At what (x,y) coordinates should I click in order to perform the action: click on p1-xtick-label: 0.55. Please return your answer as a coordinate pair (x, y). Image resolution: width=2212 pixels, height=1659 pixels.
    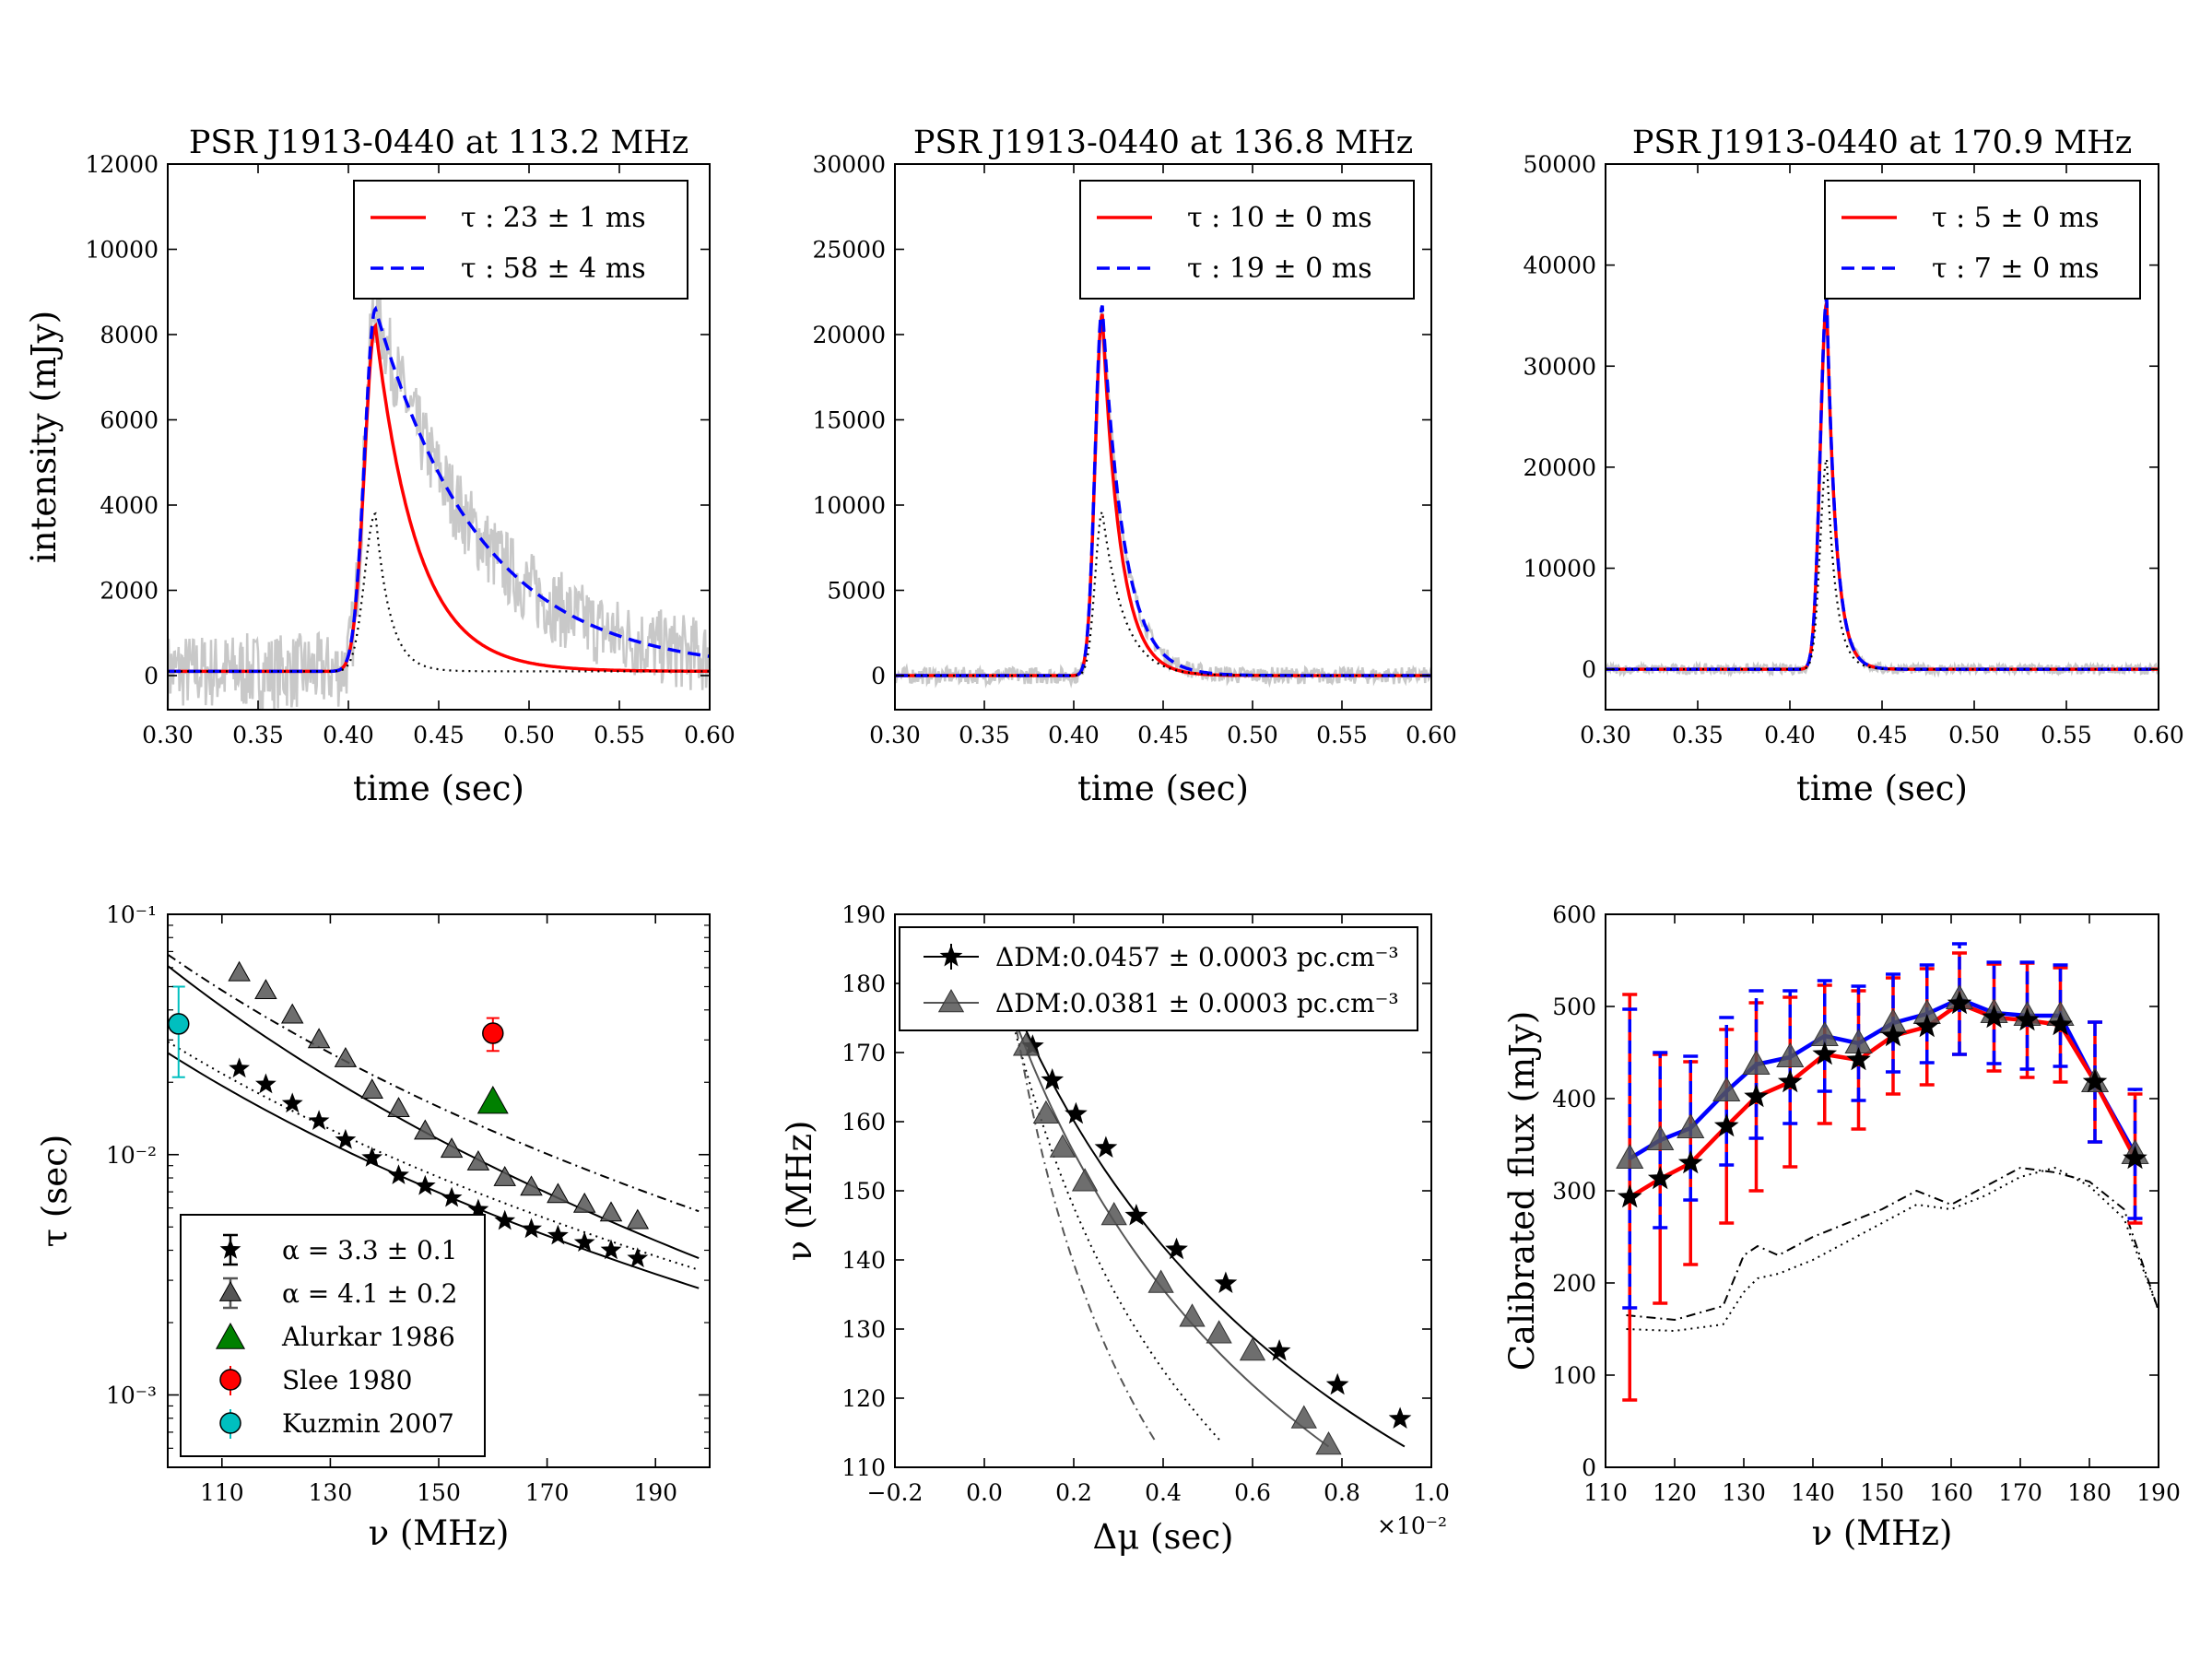
    Looking at the image, I should click on (619, 735).